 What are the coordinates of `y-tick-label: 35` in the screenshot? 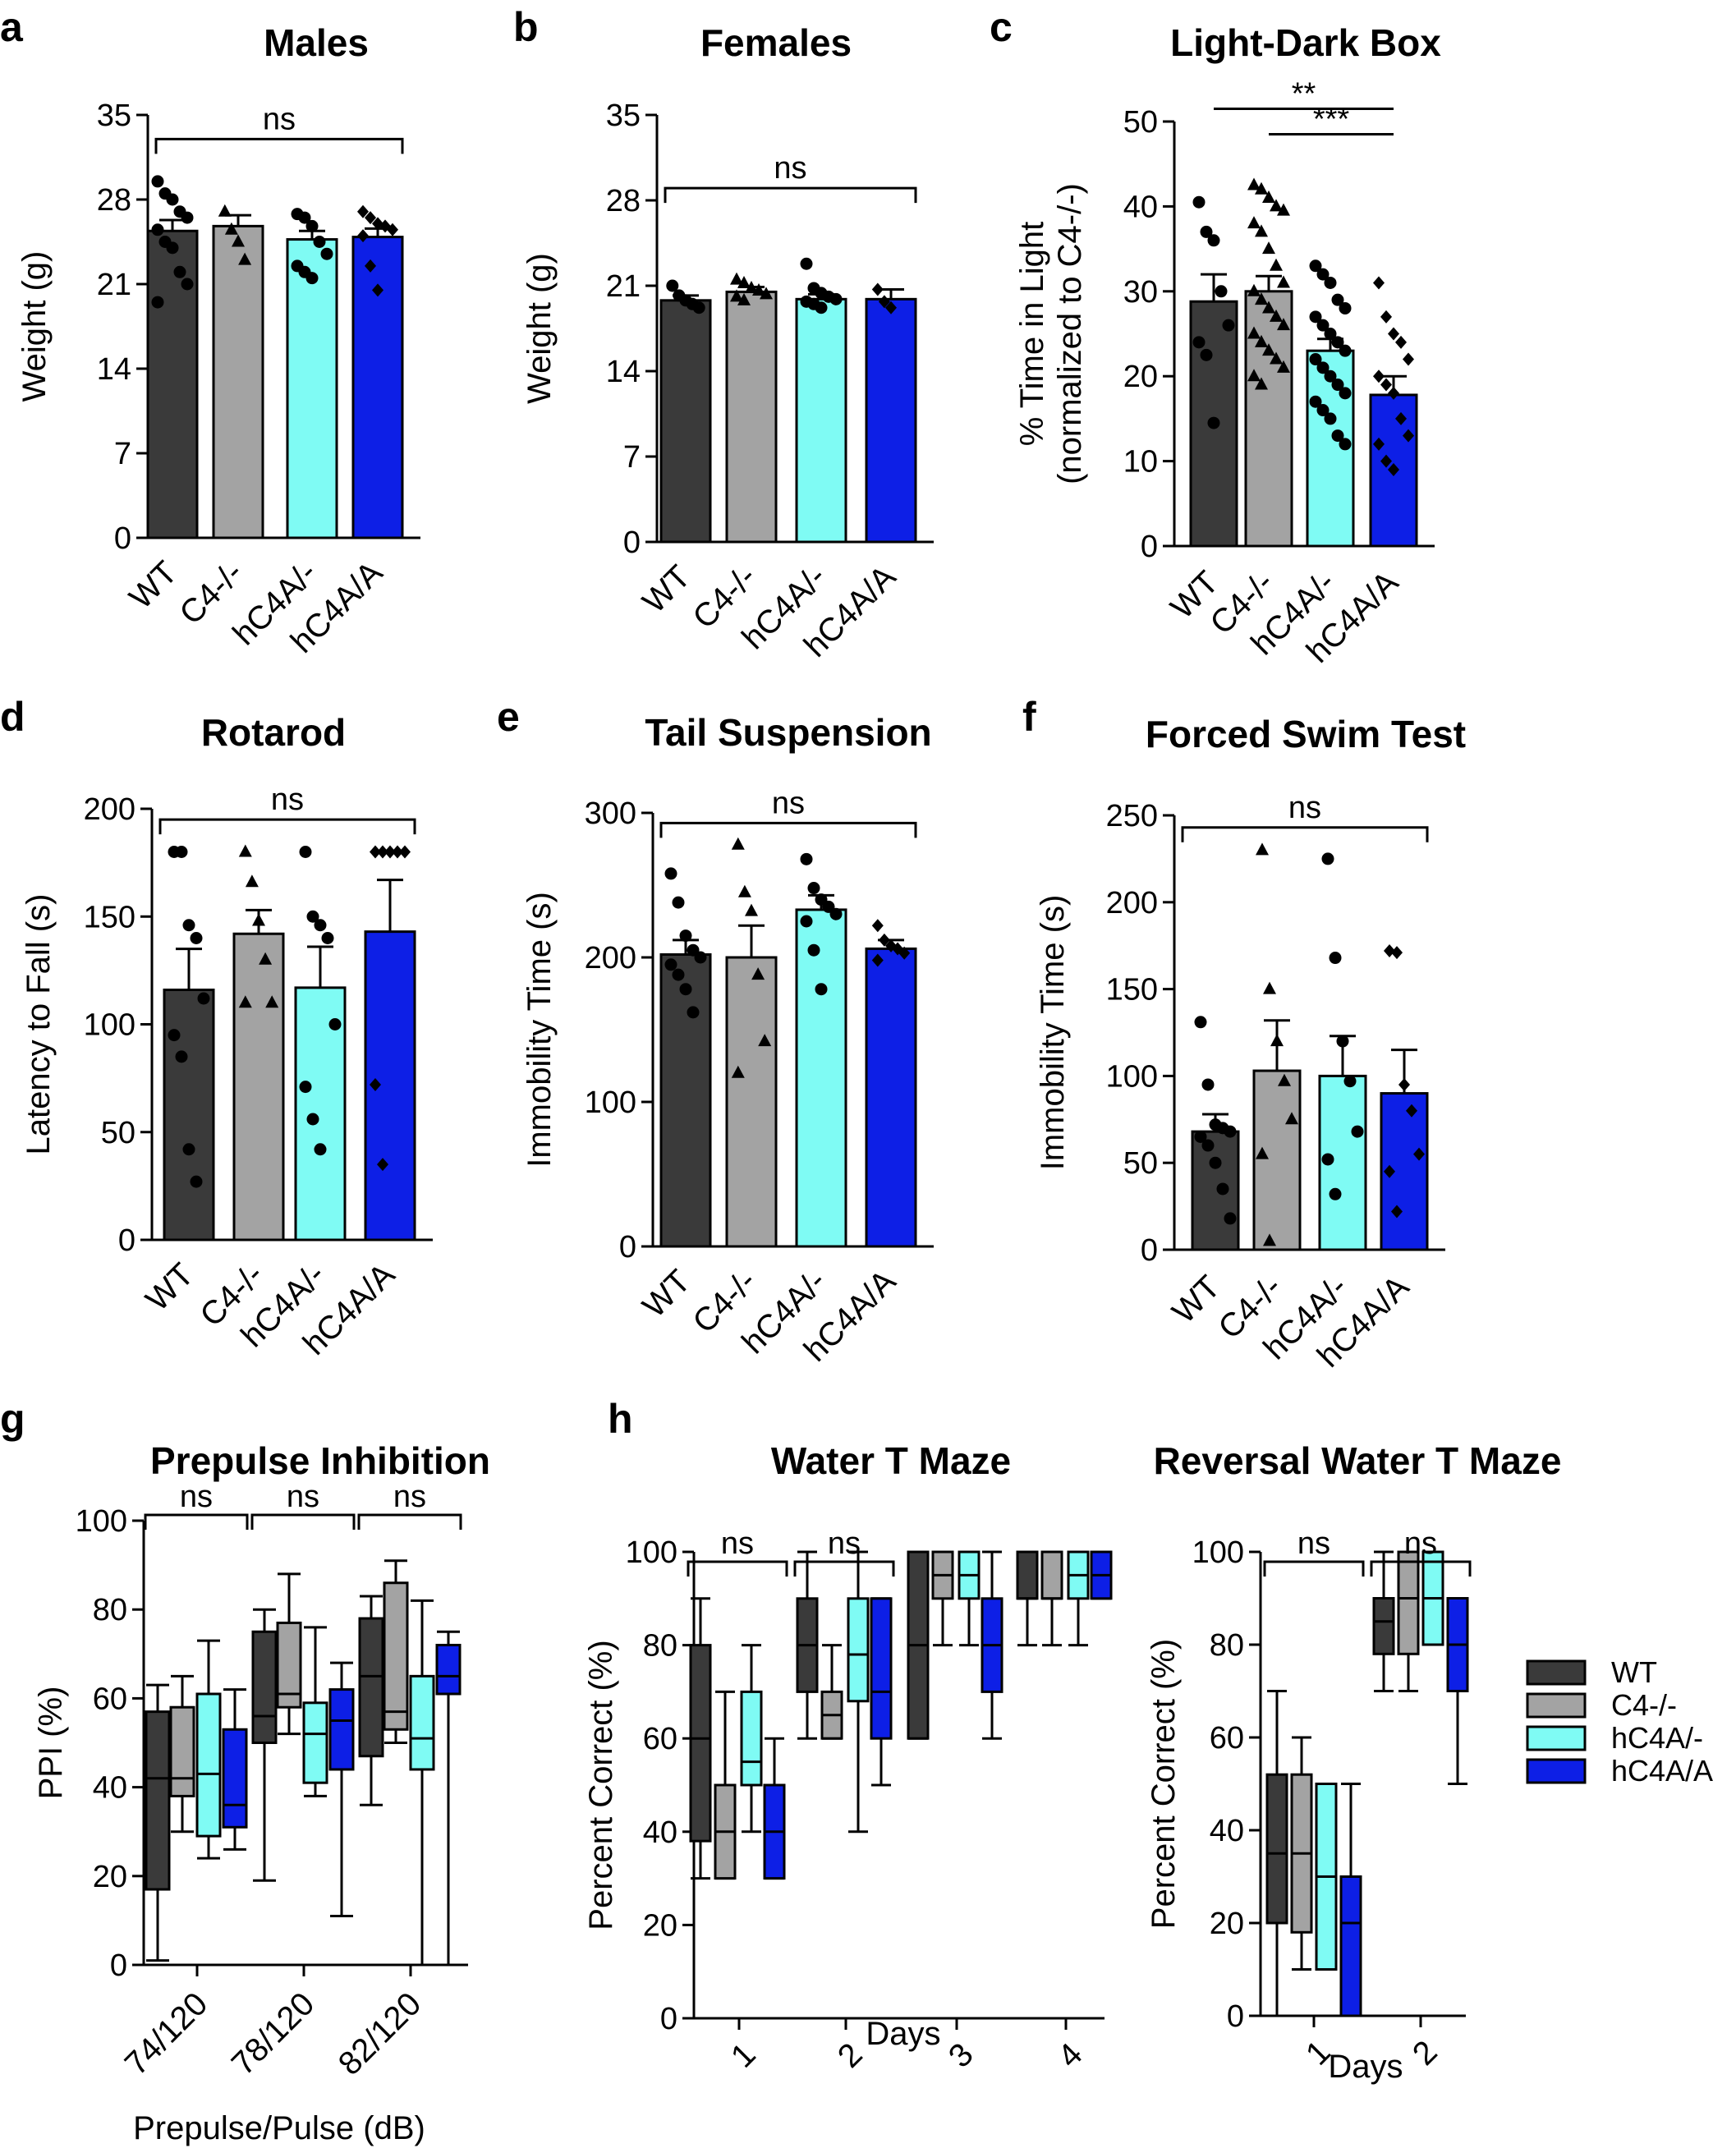 It's located at (114, 116).